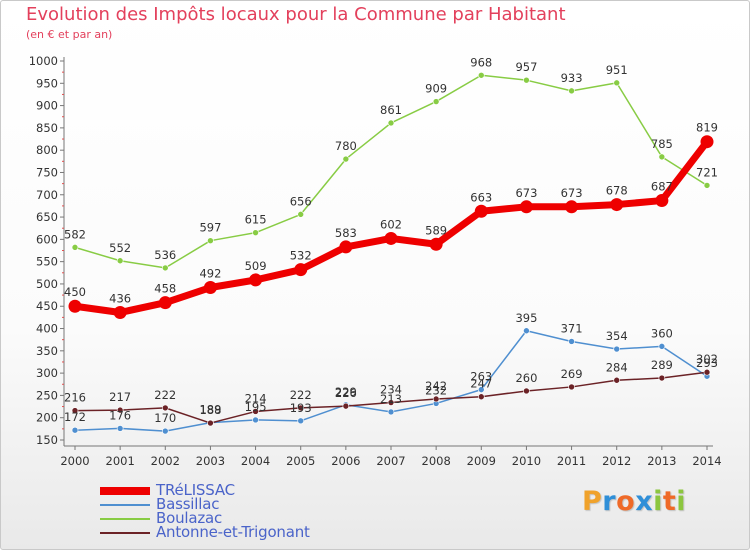 This screenshot has width=750, height=550. I want to click on data-label-boulazac: 536, so click(165, 255).